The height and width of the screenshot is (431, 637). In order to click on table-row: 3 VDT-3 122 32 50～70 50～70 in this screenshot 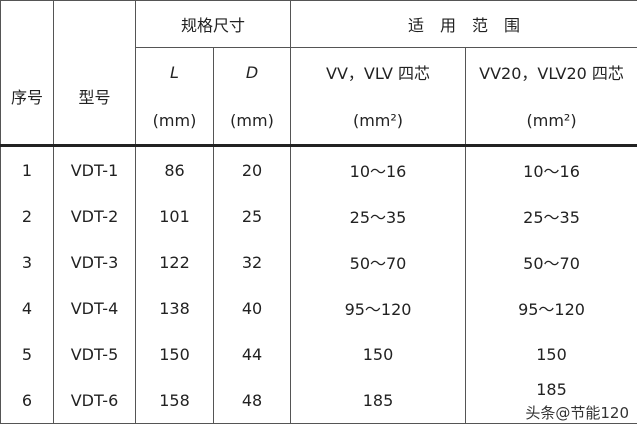, I will do `click(318, 262)`.